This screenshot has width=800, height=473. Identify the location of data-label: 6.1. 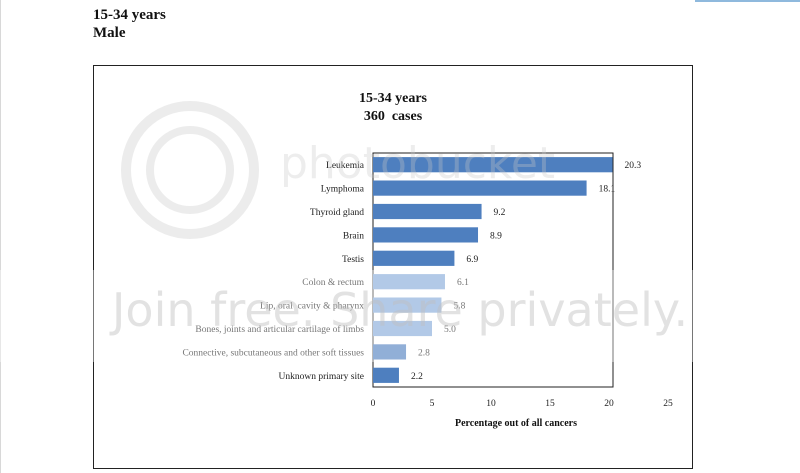
(463, 283).